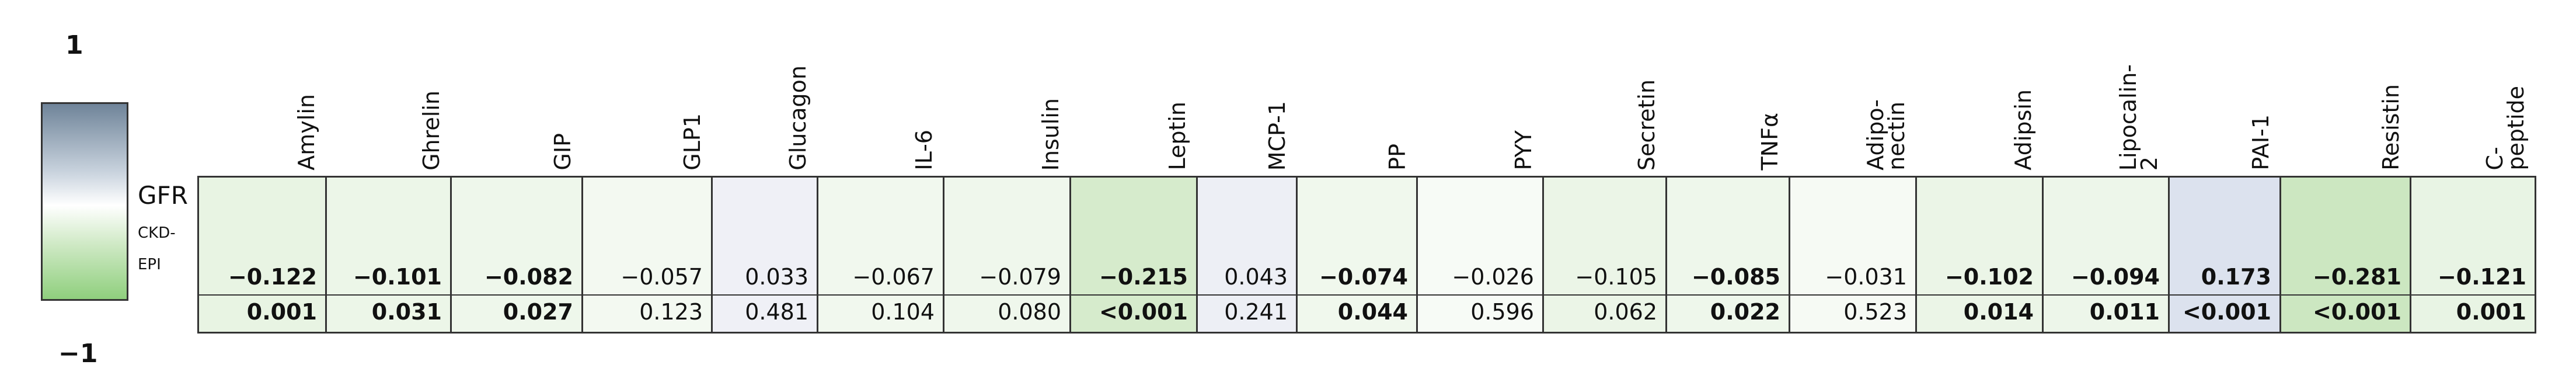  What do you see at coordinates (1616, 277) in the screenshot?
I see `r-value: −0.105` at bounding box center [1616, 277].